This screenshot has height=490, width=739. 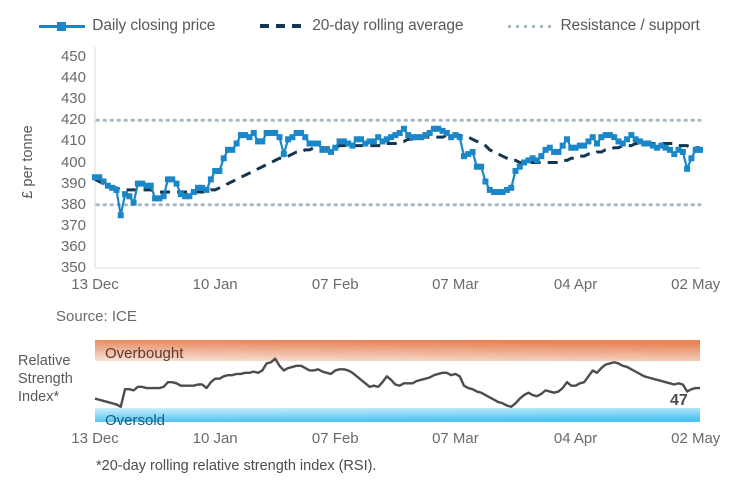 What do you see at coordinates (630, 25) in the screenshot?
I see `legend-label: Resistance / support` at bounding box center [630, 25].